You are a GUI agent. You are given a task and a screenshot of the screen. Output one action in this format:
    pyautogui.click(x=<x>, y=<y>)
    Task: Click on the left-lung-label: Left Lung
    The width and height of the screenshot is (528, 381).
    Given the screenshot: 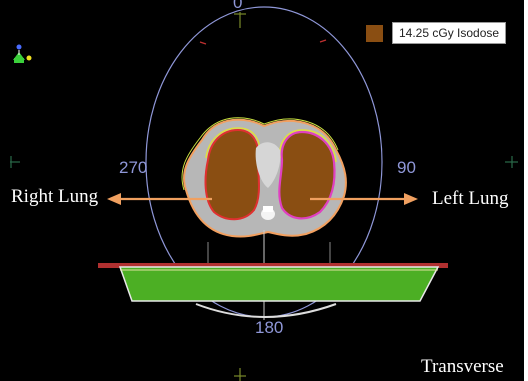 What is the action you would take?
    pyautogui.click(x=470, y=198)
    